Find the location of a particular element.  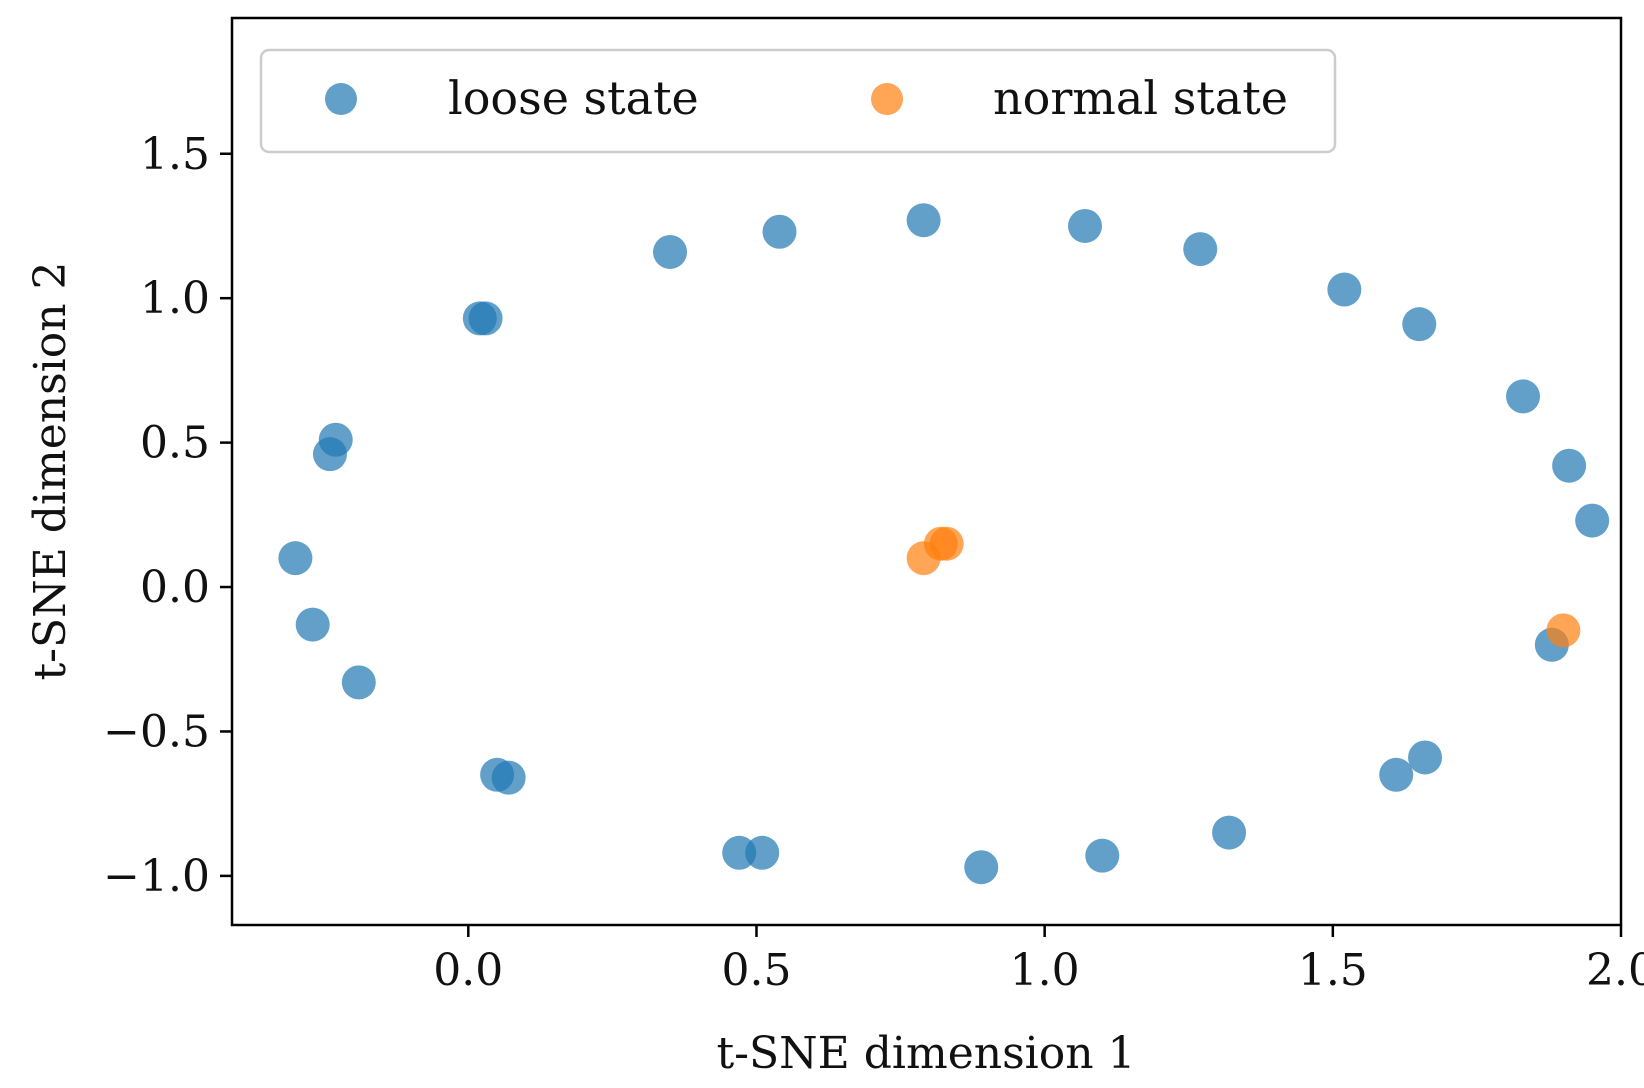

x-tick-label: 1.5 is located at coordinates (1333, 970).